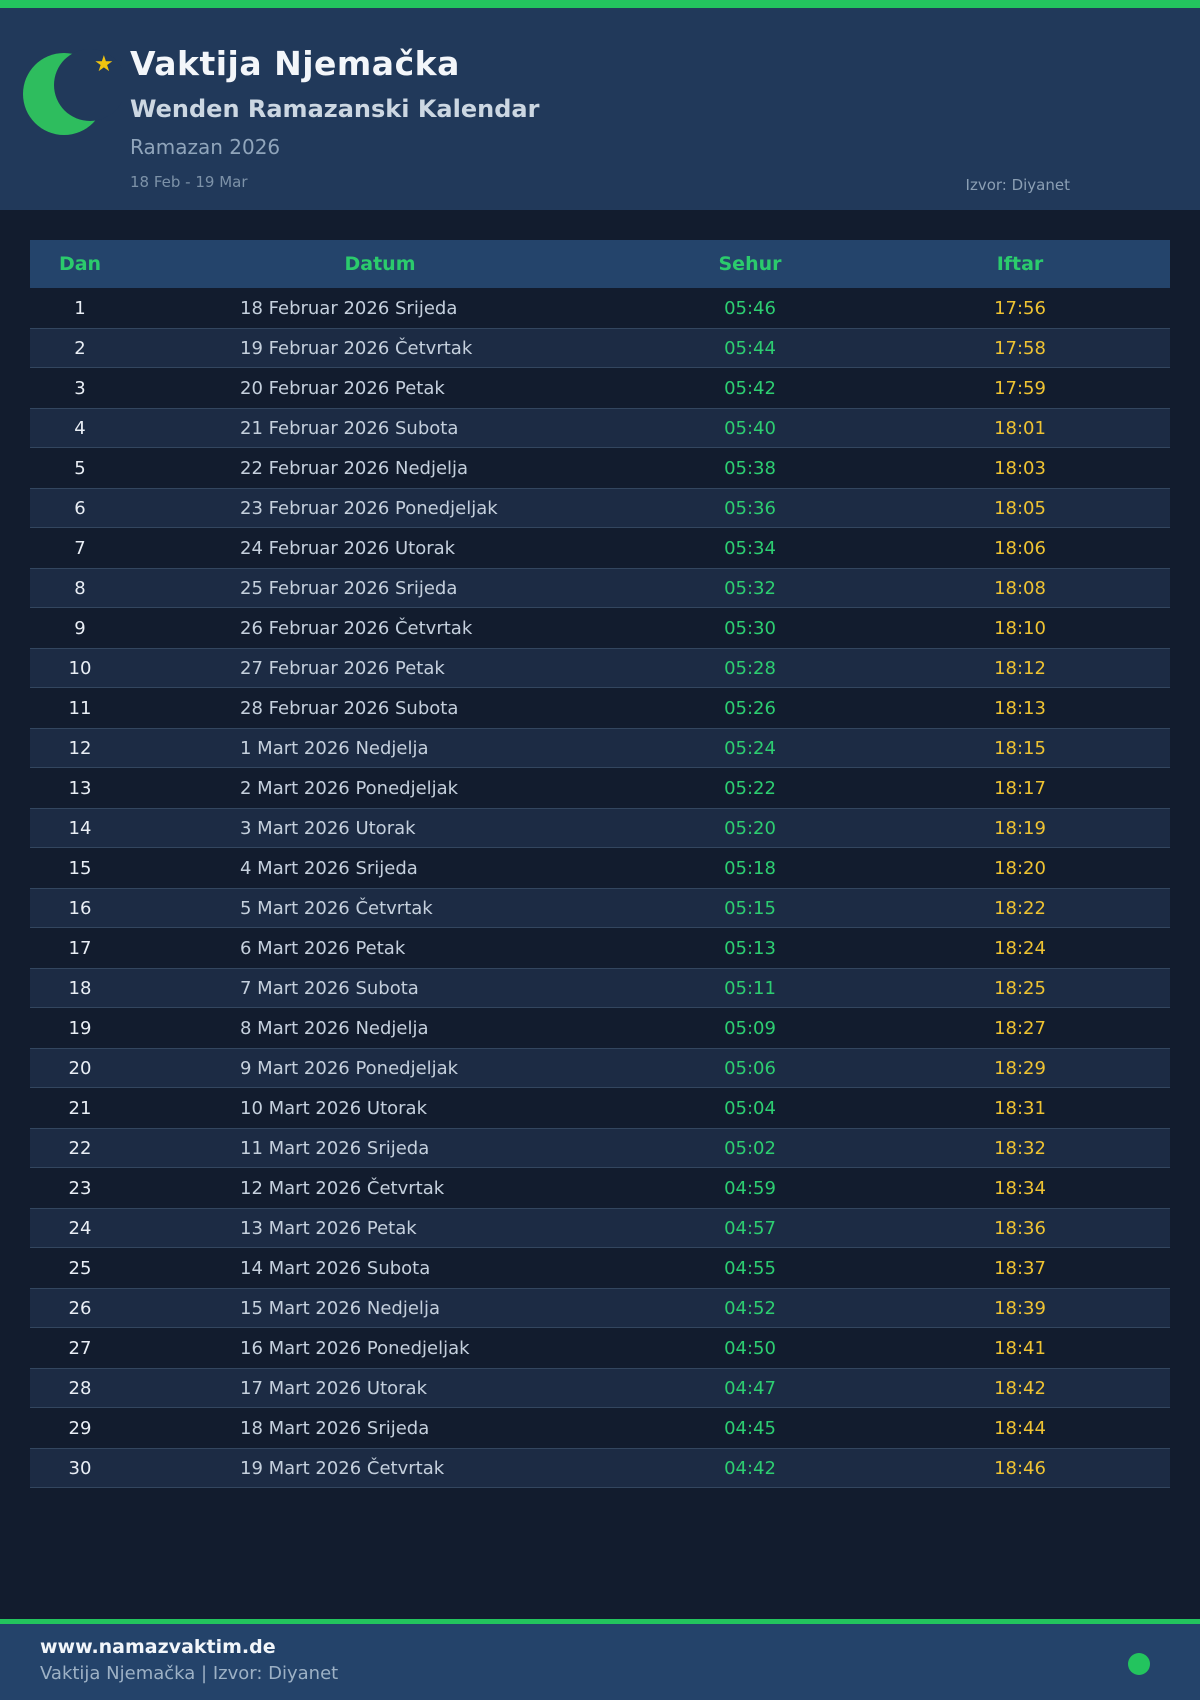 This screenshot has width=1200, height=1700. Describe the element at coordinates (80, 348) in the screenshot. I see `day-number-cell: 2` at that location.